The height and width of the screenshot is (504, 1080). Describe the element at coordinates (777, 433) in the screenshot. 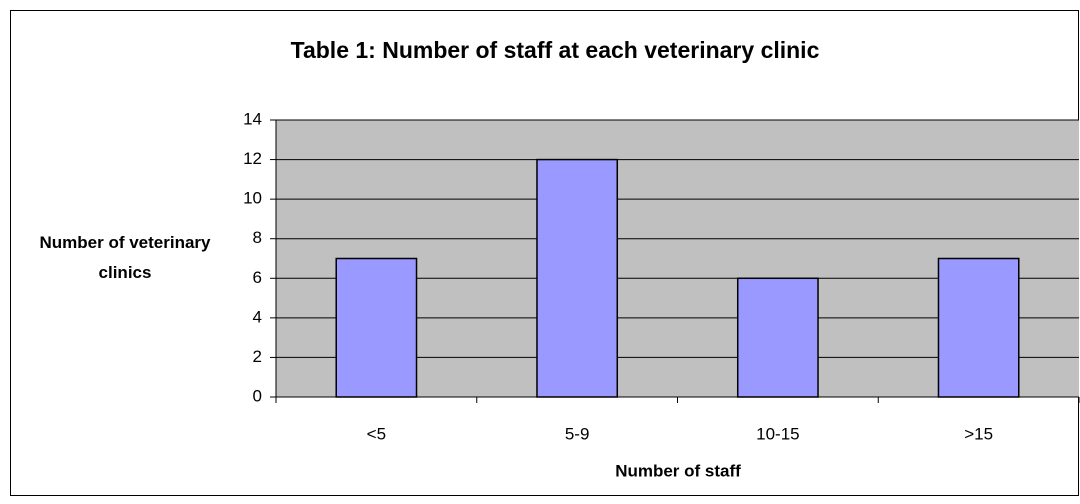

I see `x-tick-label: 10-15` at that location.